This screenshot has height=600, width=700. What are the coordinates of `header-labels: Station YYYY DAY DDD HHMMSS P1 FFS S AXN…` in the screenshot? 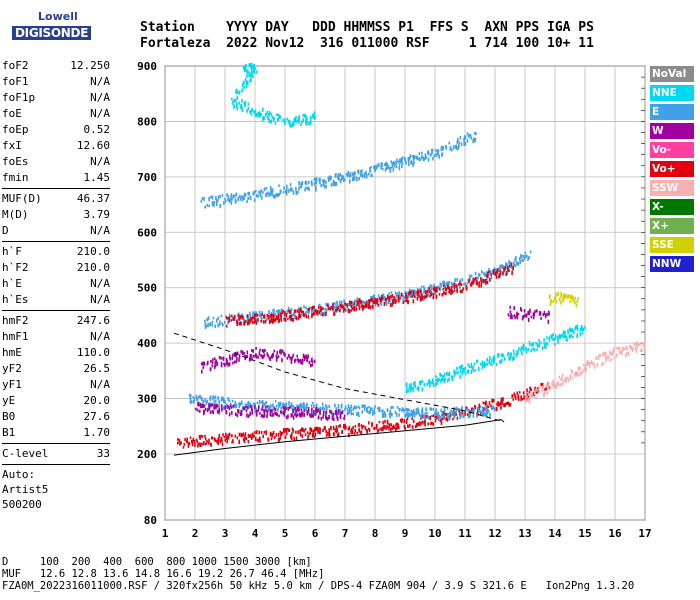 It's located at (367, 27).